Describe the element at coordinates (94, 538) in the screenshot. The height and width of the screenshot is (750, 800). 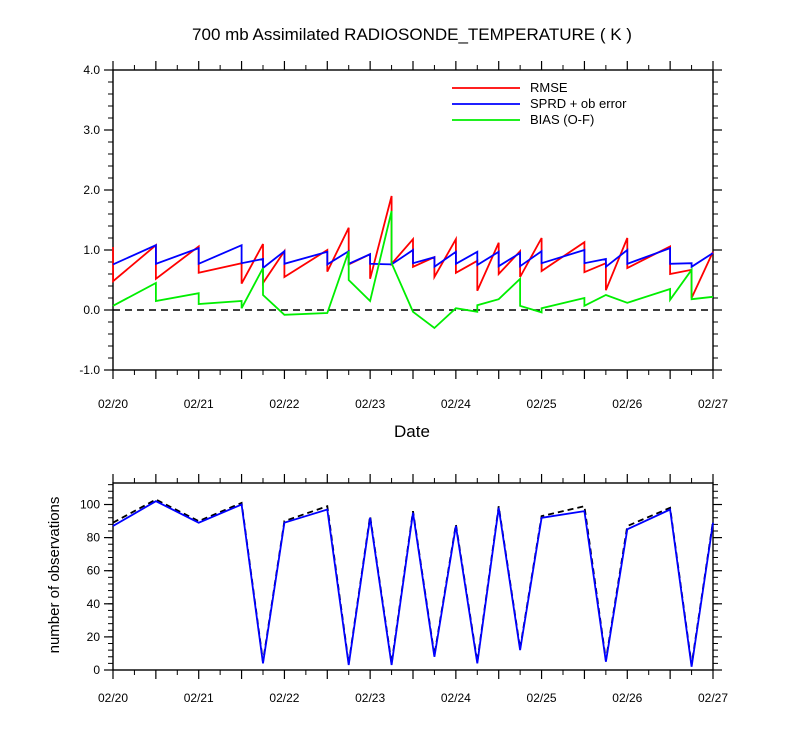
I see `obs-y-tick-label: 80` at that location.